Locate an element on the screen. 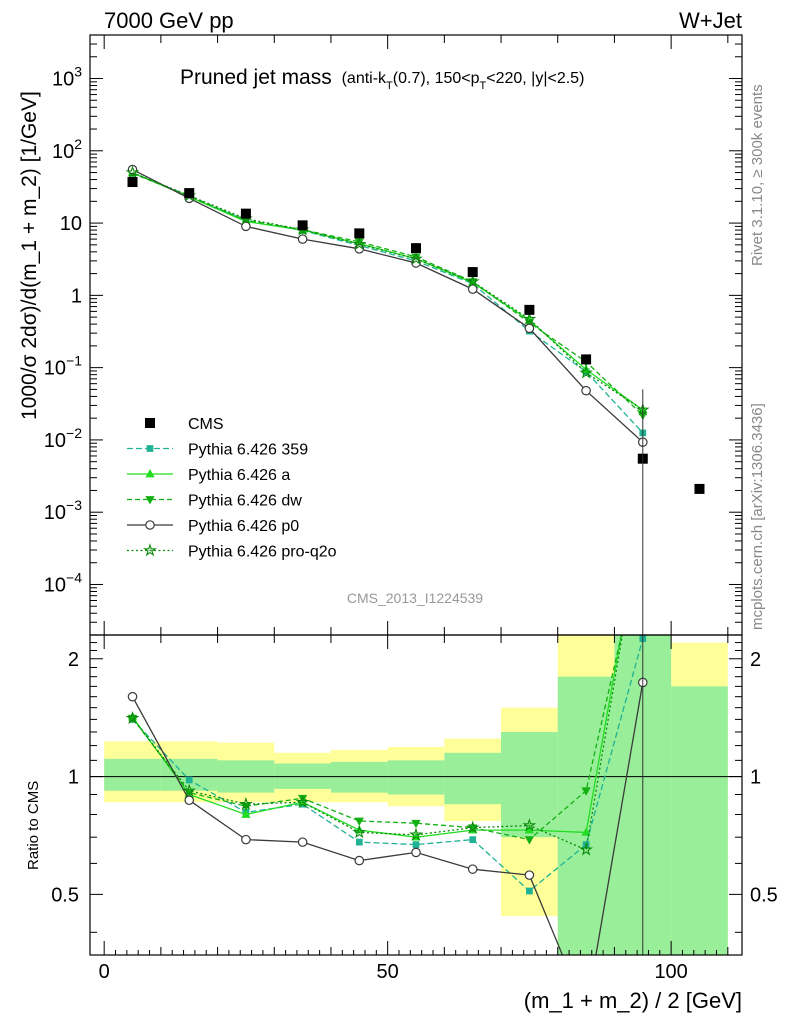 The image size is (786, 1024). title-note-b: (0.7), 150<p is located at coordinates (436, 78).